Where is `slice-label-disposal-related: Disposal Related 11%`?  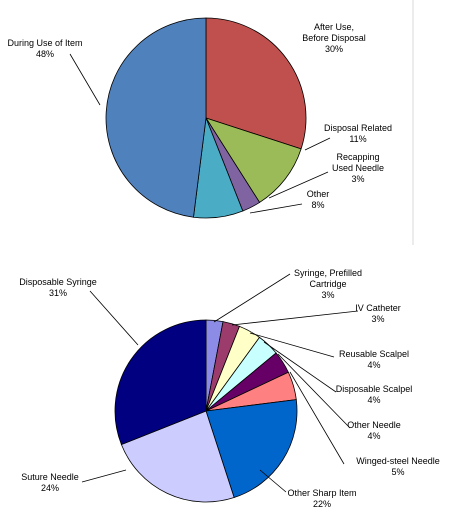 slice-label-disposal-related: Disposal Related 11% is located at coordinates (358, 133).